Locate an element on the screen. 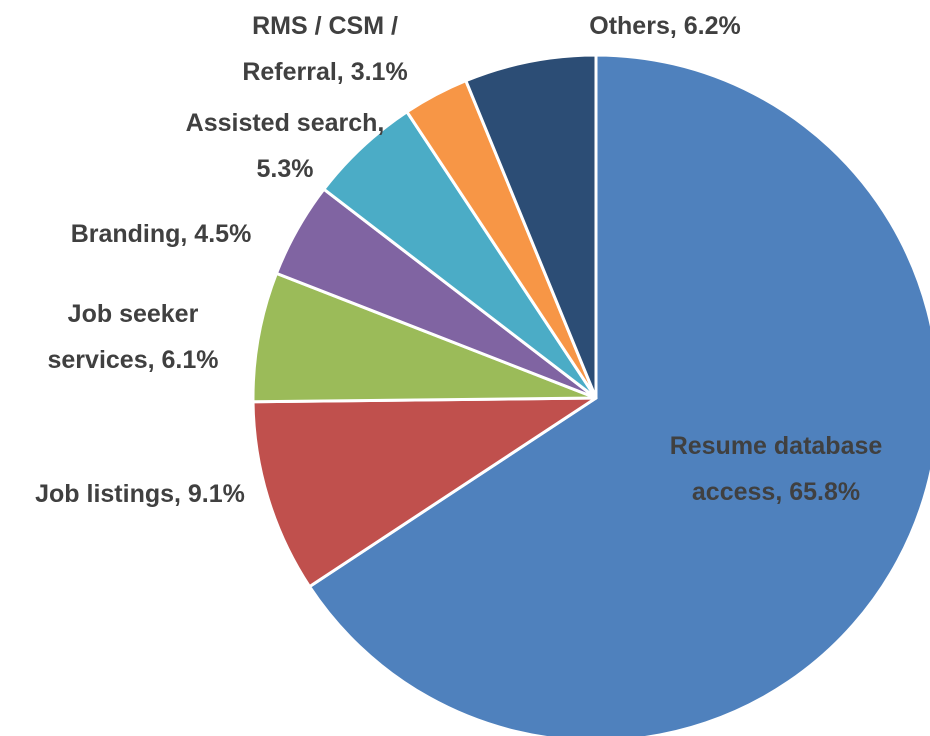  slice-label: RMS / CSM / Referral, 3.1% is located at coordinates (324, 49).